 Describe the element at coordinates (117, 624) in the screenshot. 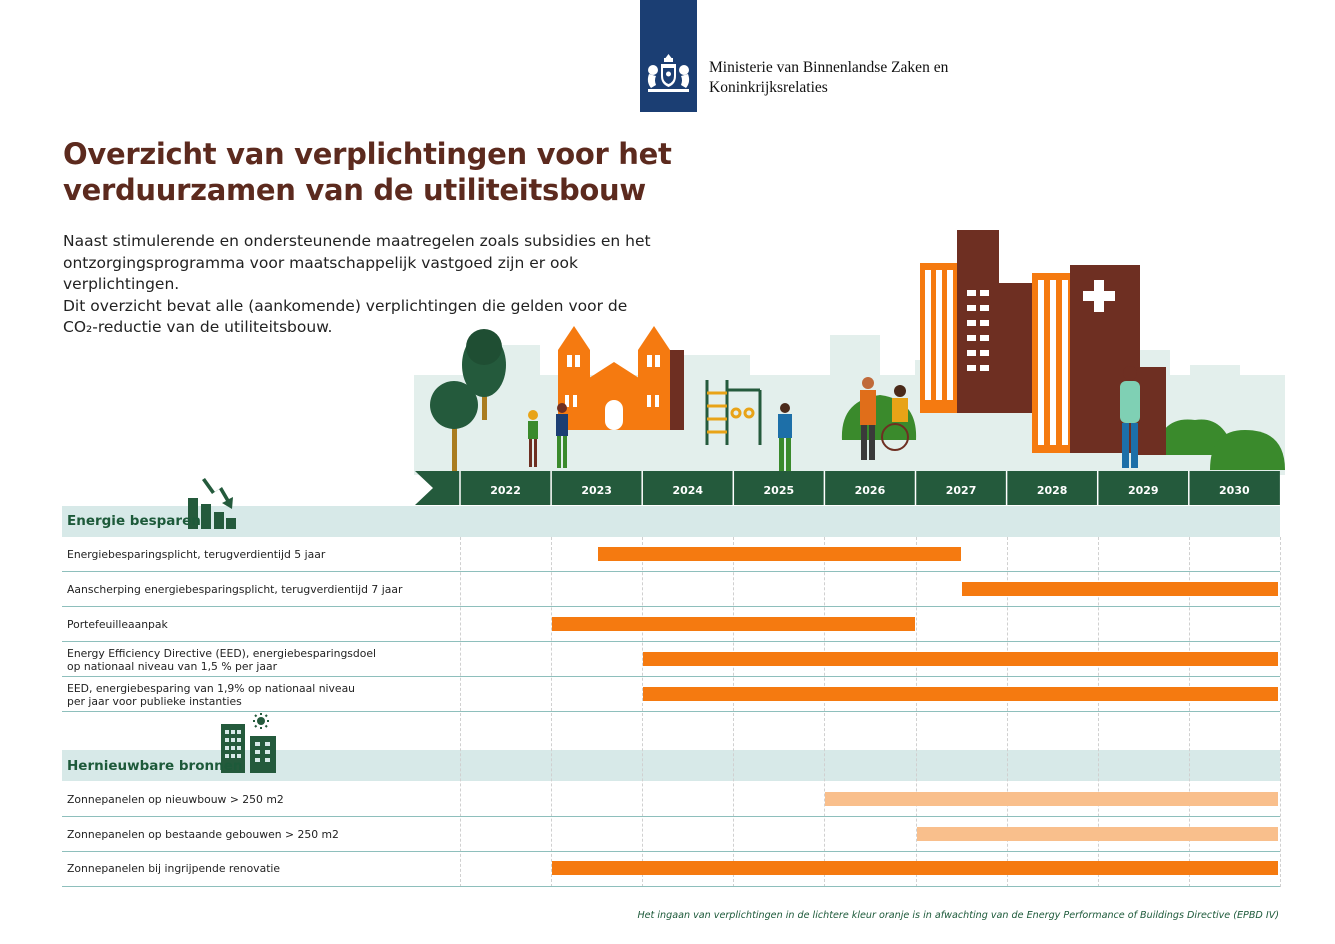

I see `row-label-line: Portefeuilleaanpak` at that location.